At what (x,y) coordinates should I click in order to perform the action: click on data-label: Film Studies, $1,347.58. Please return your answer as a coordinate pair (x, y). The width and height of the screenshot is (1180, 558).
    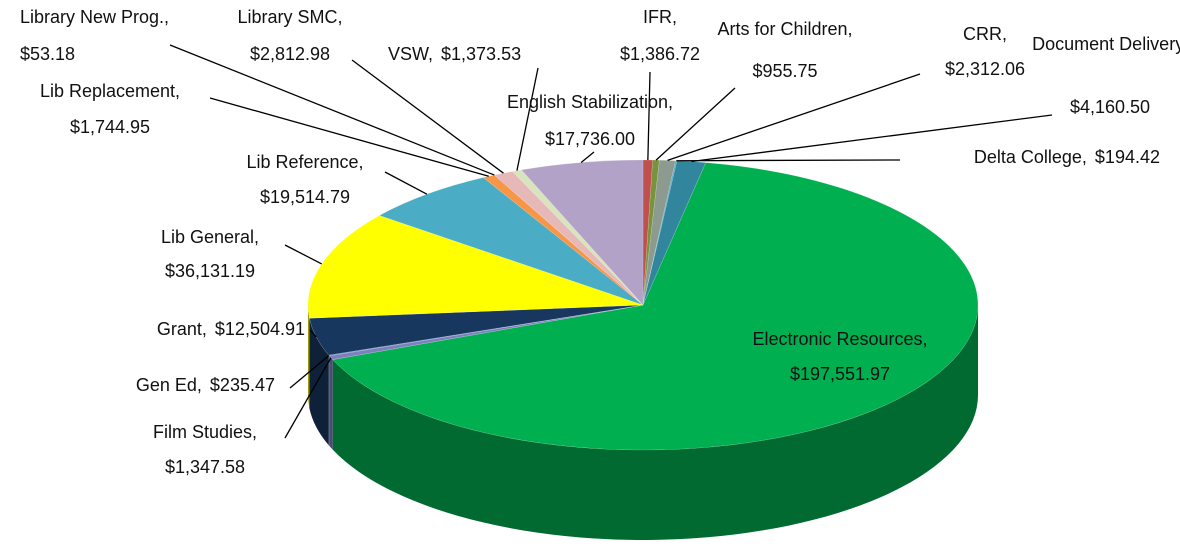
    Looking at the image, I should click on (205, 449).